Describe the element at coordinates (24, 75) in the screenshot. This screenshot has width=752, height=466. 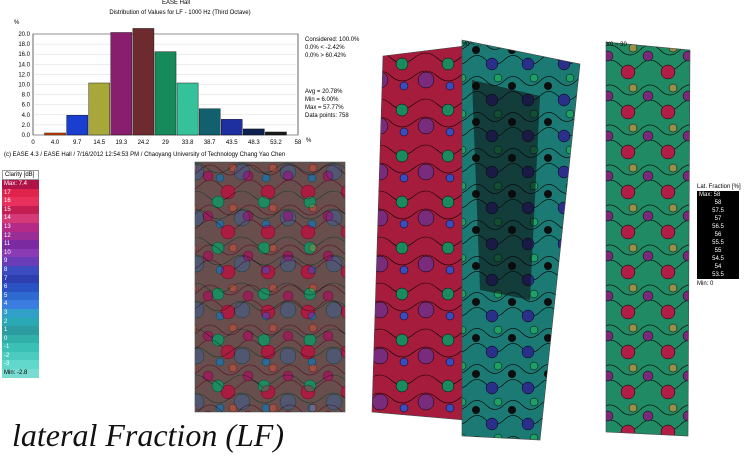
I see `histogram-y-tick: 12.0` at that location.